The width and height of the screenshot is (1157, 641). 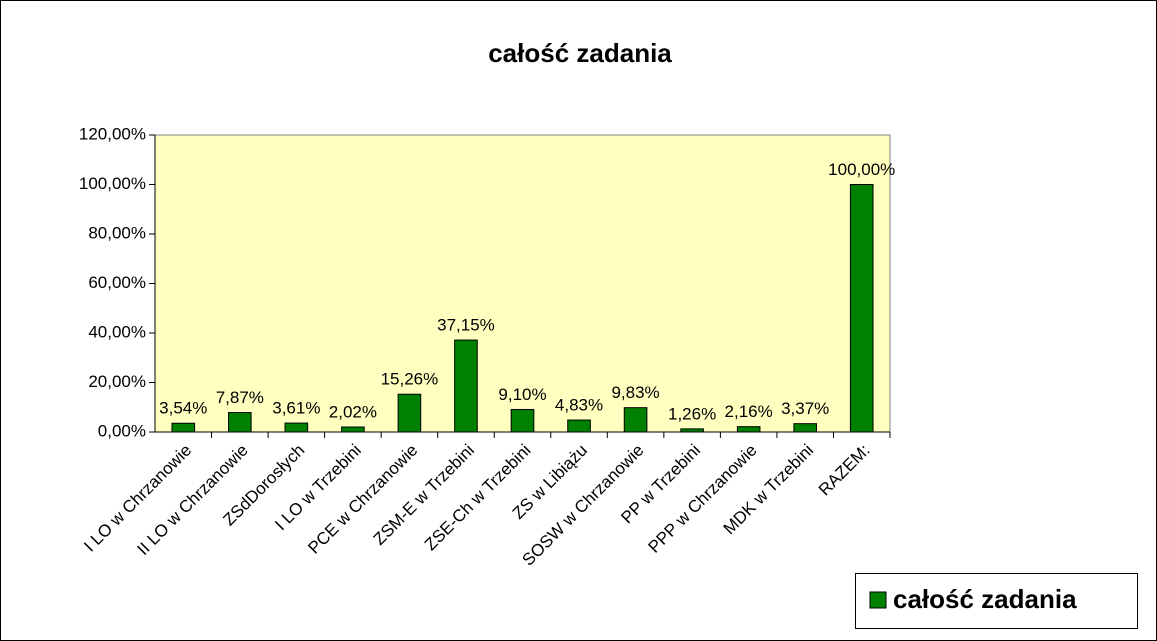 What do you see at coordinates (522, 394) in the screenshot?
I see `data-label: 9,10%` at bounding box center [522, 394].